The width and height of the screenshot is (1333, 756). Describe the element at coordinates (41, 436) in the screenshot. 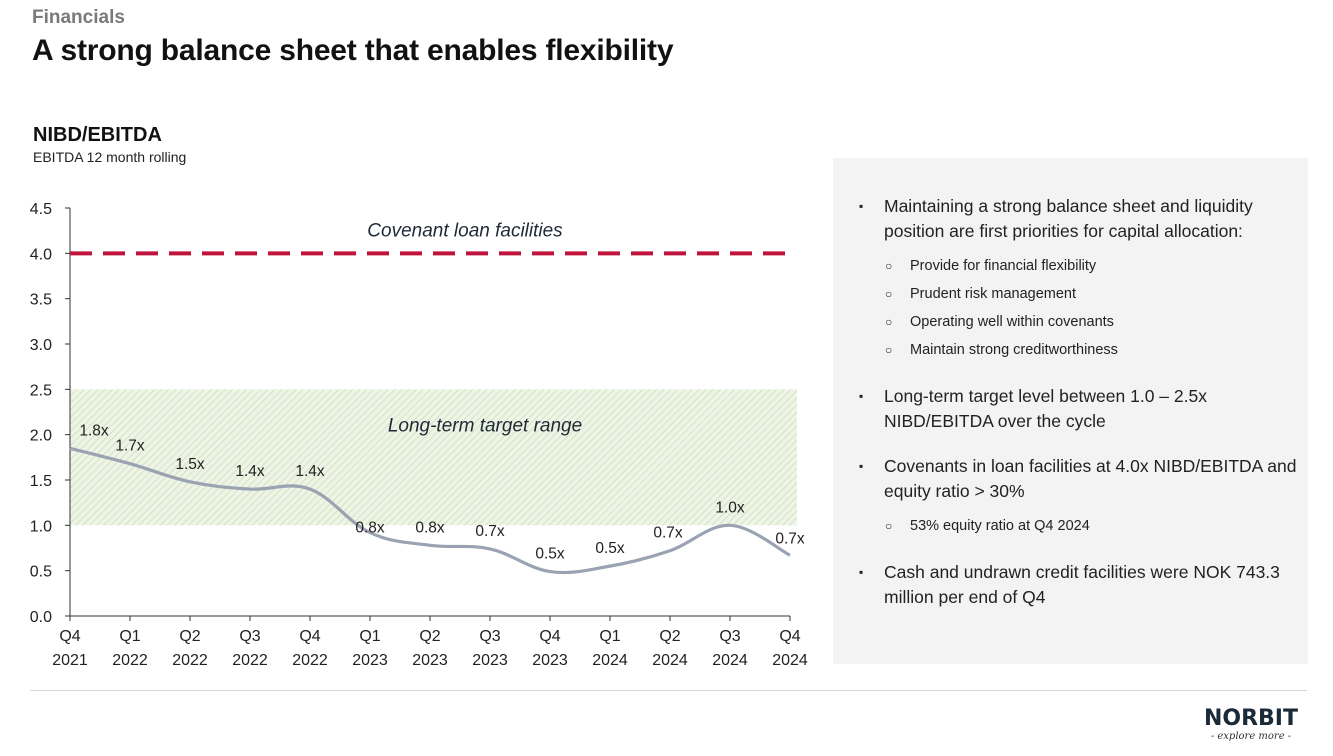

I see `y-tick-label: 2.0` at that location.